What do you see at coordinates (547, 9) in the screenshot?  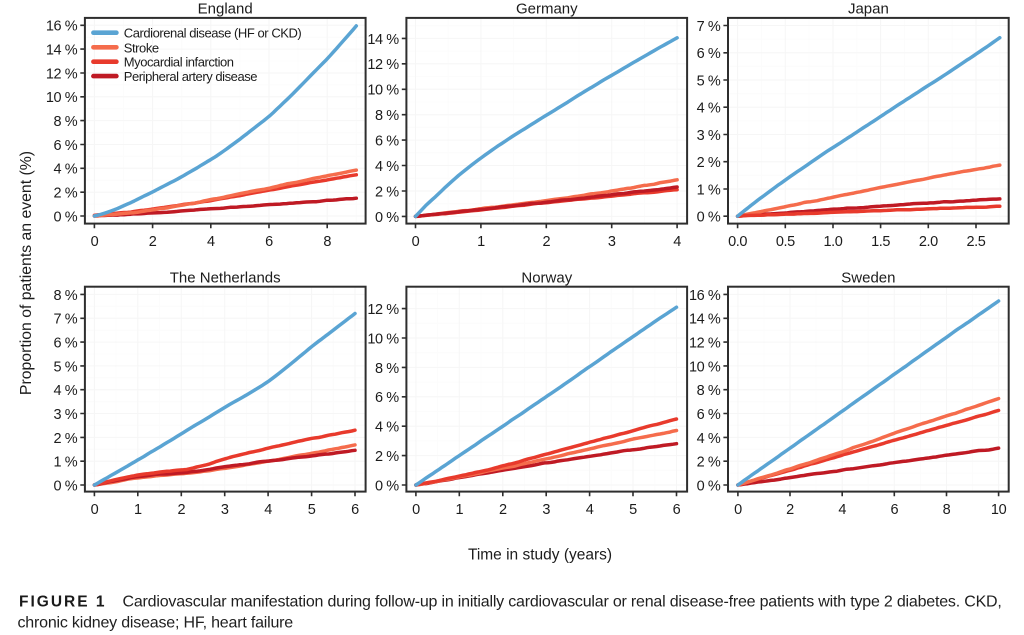 I see `svg-text: Germany` at bounding box center [547, 9].